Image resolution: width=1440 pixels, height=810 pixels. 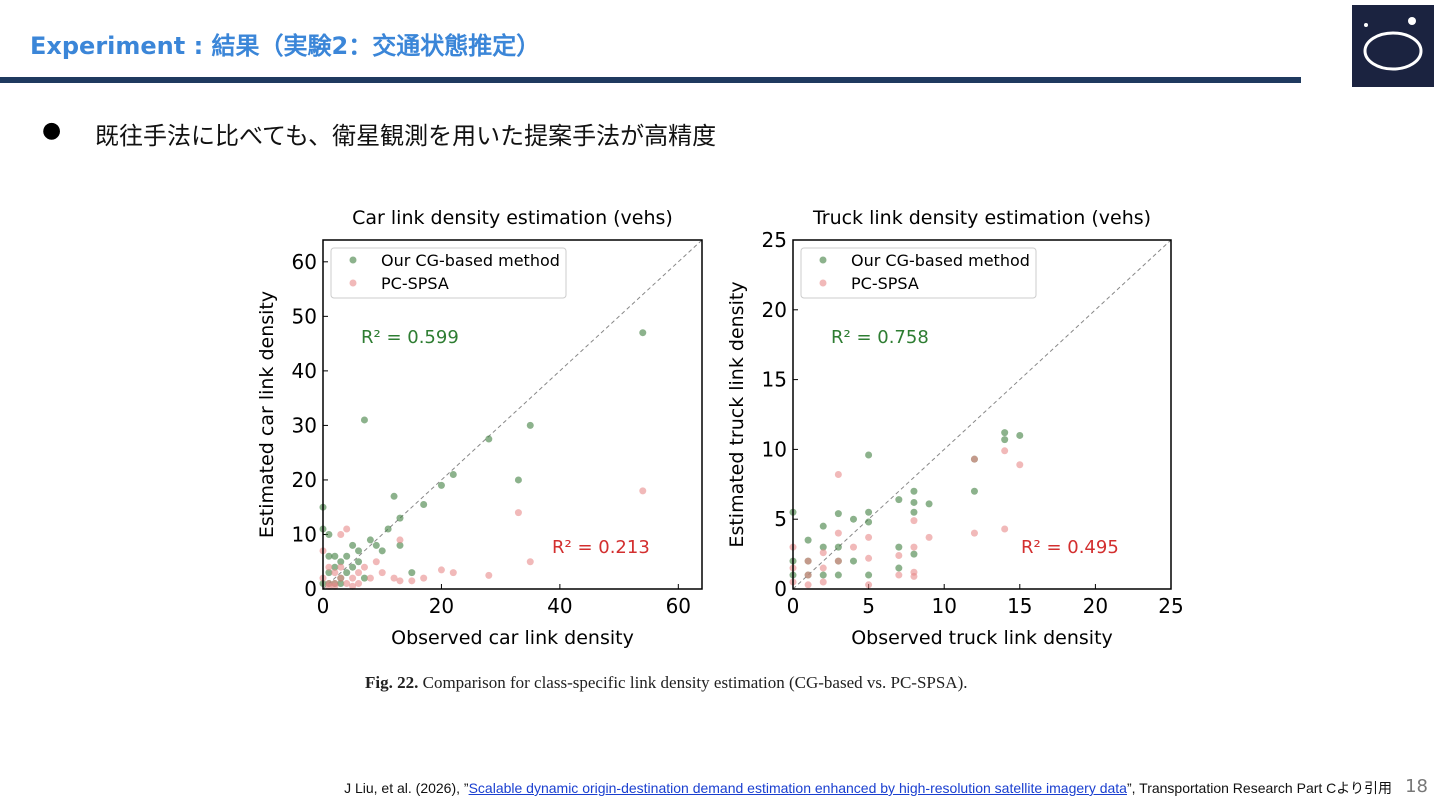 I want to click on y-tick-label: 60, so click(x=304, y=262).